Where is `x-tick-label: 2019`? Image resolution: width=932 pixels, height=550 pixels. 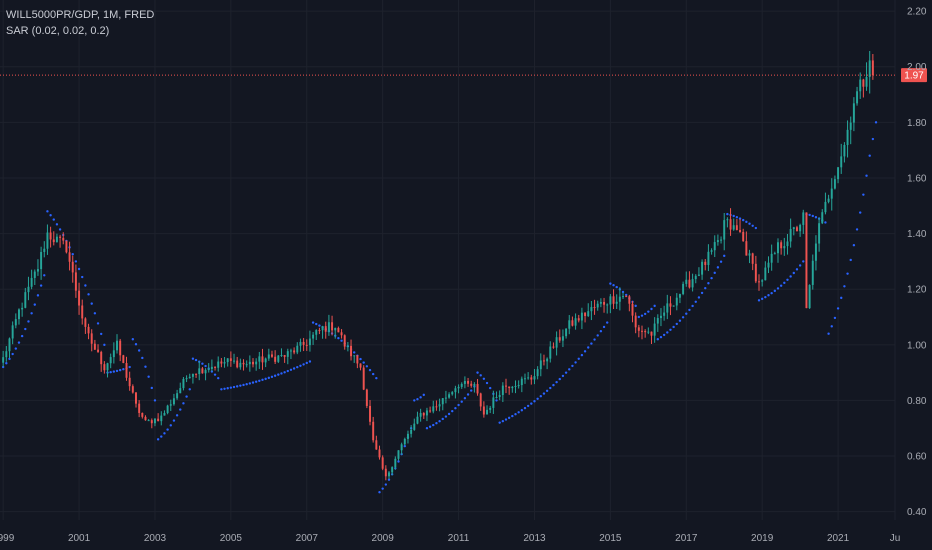 x-tick-label: 2019 is located at coordinates (762, 538).